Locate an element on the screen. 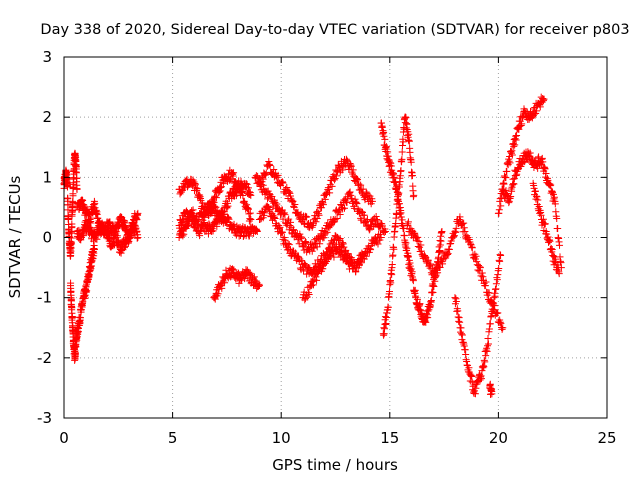 This screenshot has height=480, width=640. y-tick-label: 0 is located at coordinates (47, 238).